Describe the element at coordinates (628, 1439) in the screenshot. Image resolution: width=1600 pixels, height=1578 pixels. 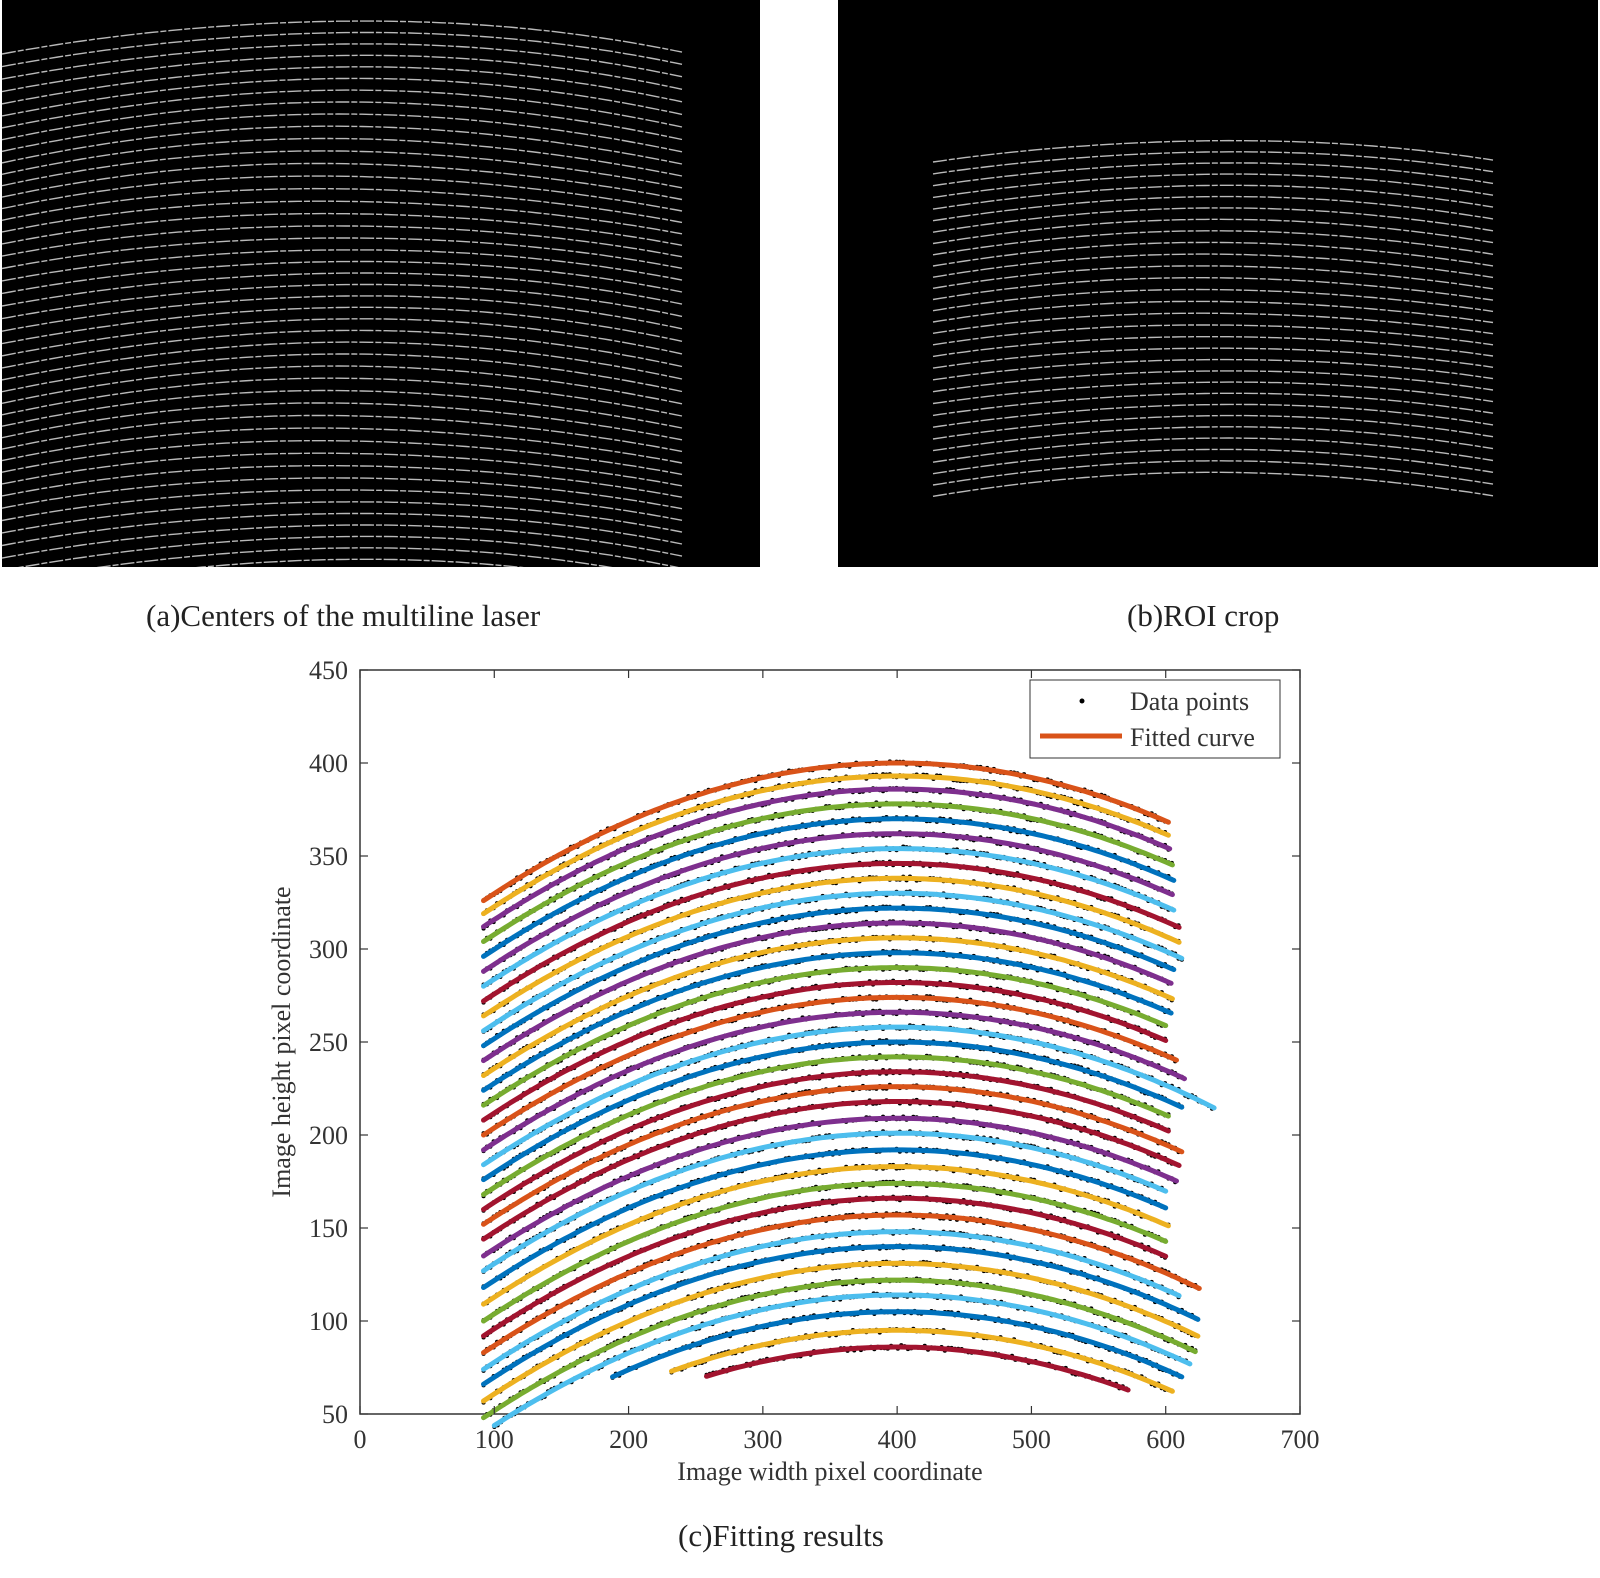
I see `x-tick-label: 200` at that location.